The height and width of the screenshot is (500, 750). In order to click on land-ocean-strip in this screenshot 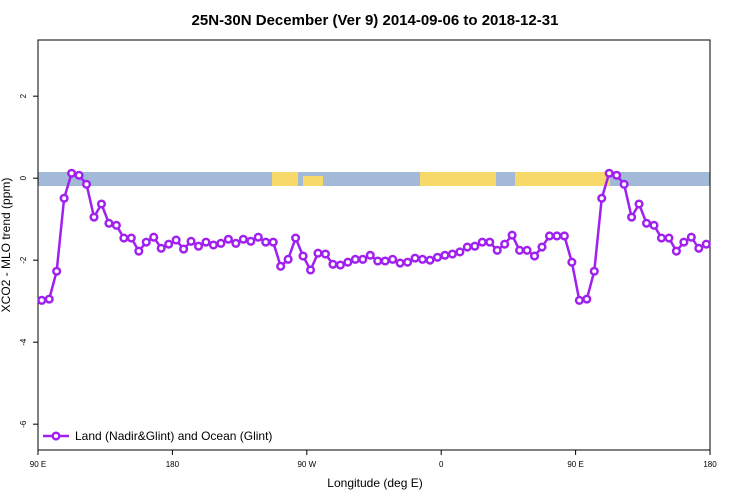, I will do `click(374, 179)`.